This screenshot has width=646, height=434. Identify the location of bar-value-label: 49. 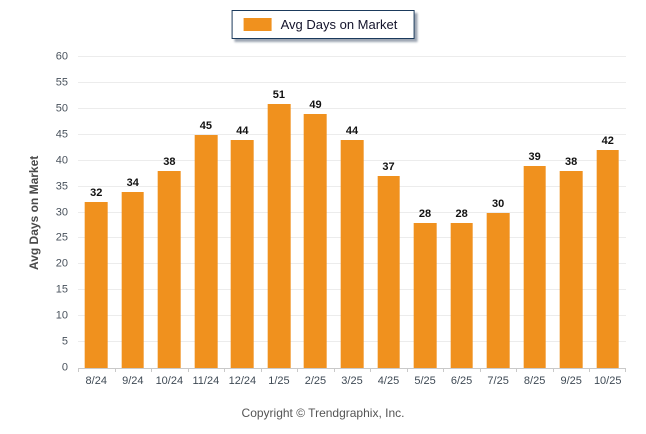
(315, 105).